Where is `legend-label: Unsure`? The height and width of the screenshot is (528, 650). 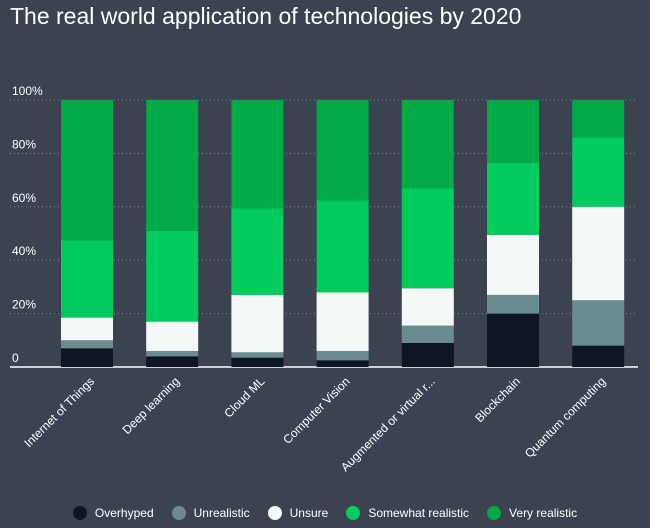
legend-label: Unsure is located at coordinates (309, 513).